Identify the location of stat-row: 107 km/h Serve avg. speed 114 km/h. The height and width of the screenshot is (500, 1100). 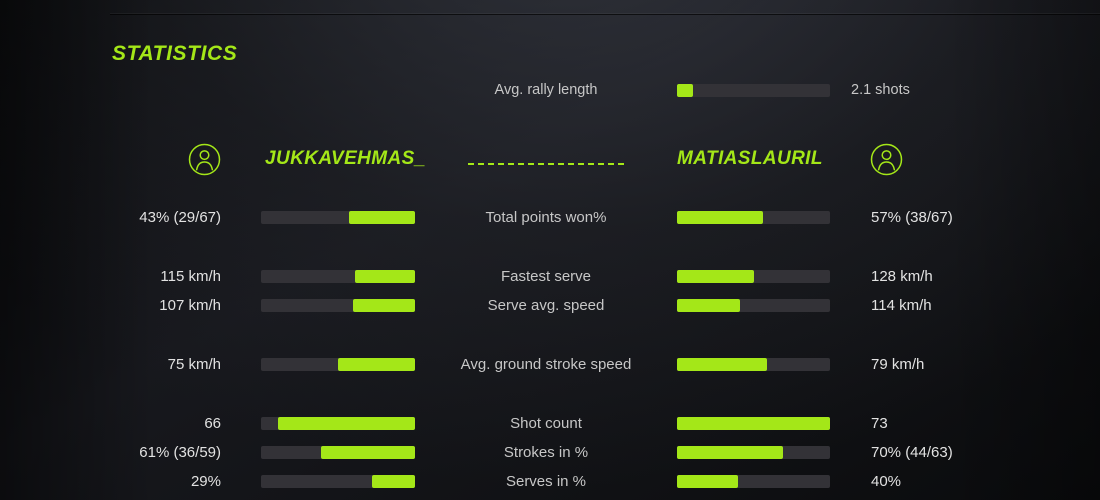
(550, 305).